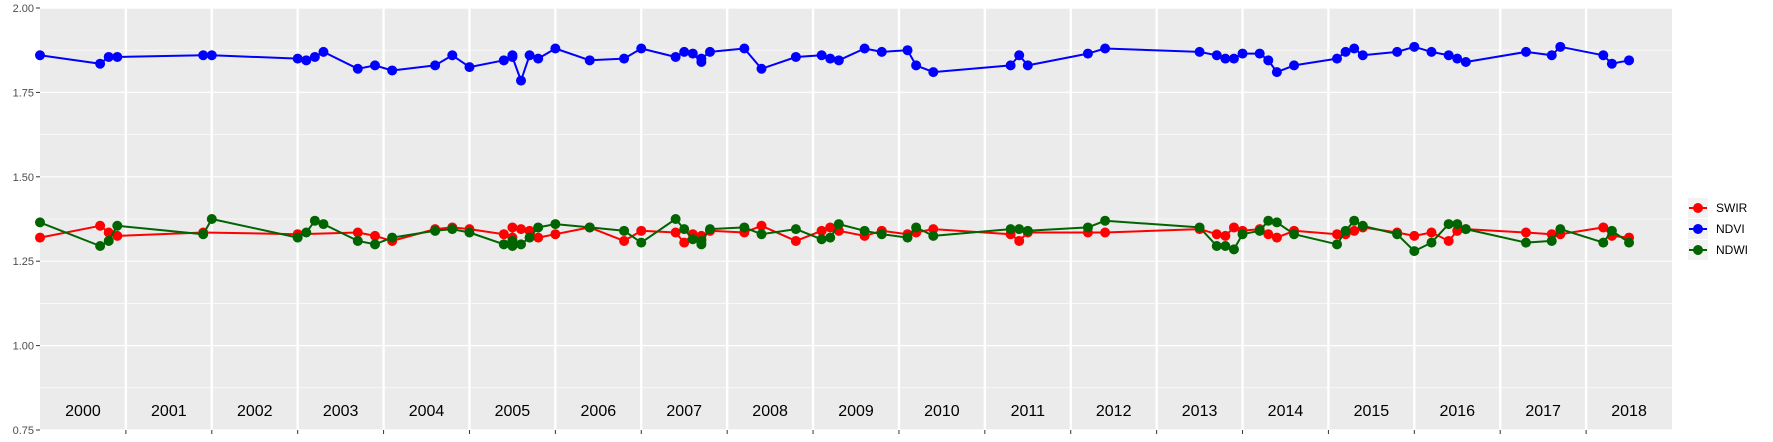  Describe the element at coordinates (1114, 411) in the screenshot. I see `year-label: 2012` at that location.